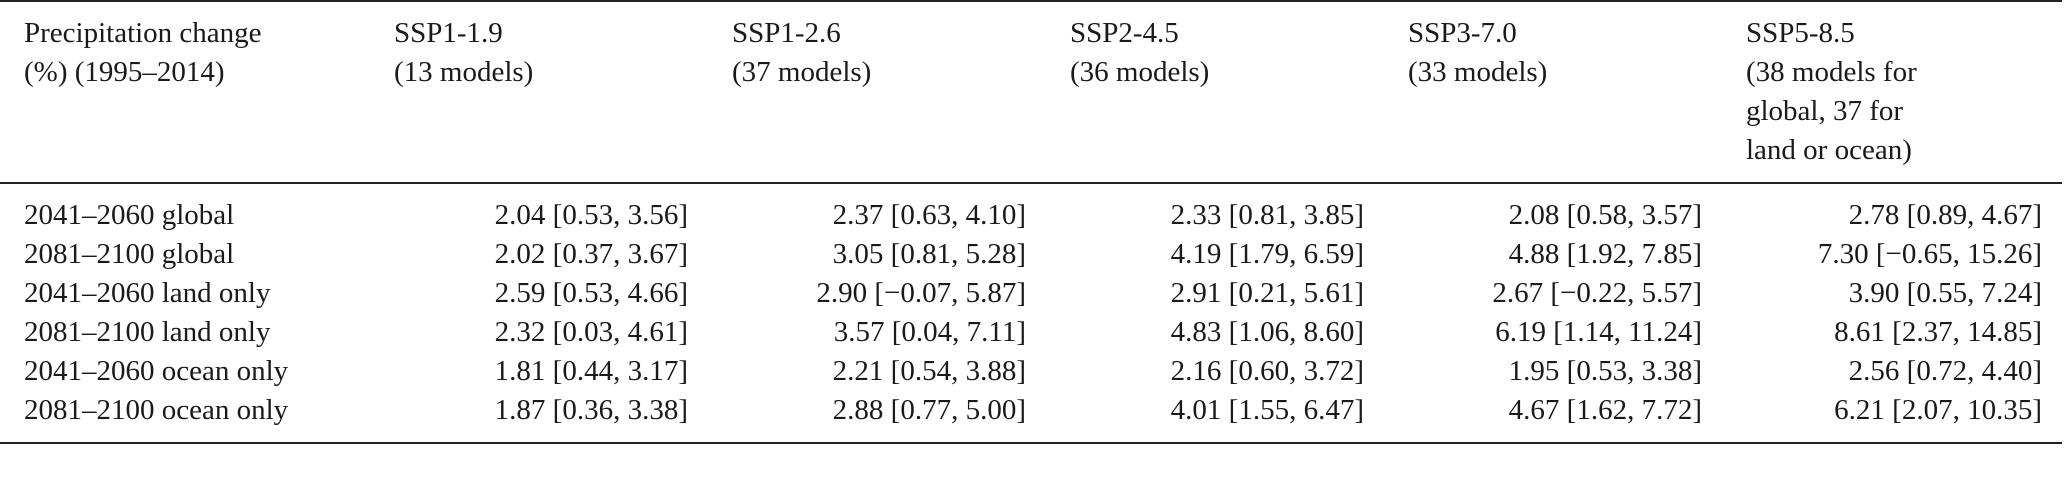 Image resolution: width=2067 pixels, height=481 pixels. What do you see at coordinates (591, 410) in the screenshot?
I see `table-cell: 1.87 [0.36, 3.38]` at bounding box center [591, 410].